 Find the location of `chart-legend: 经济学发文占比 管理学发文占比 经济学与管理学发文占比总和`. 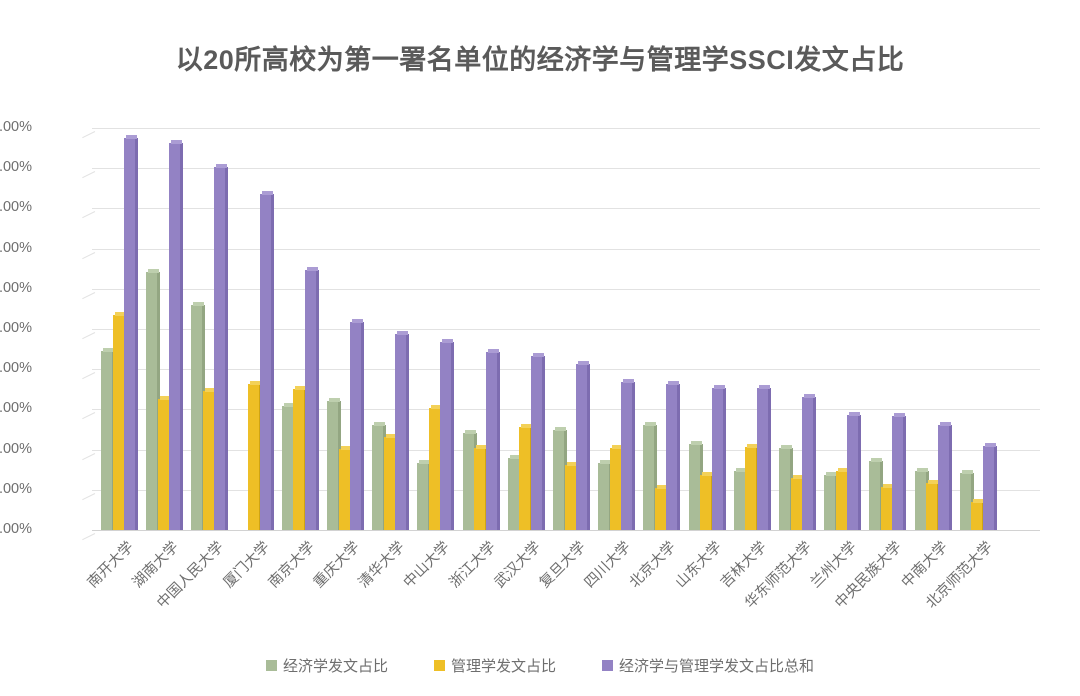

chart-legend: 经济学发文占比 管理学发文占比 经济学与管理学发文占比总和 is located at coordinates (540, 665).